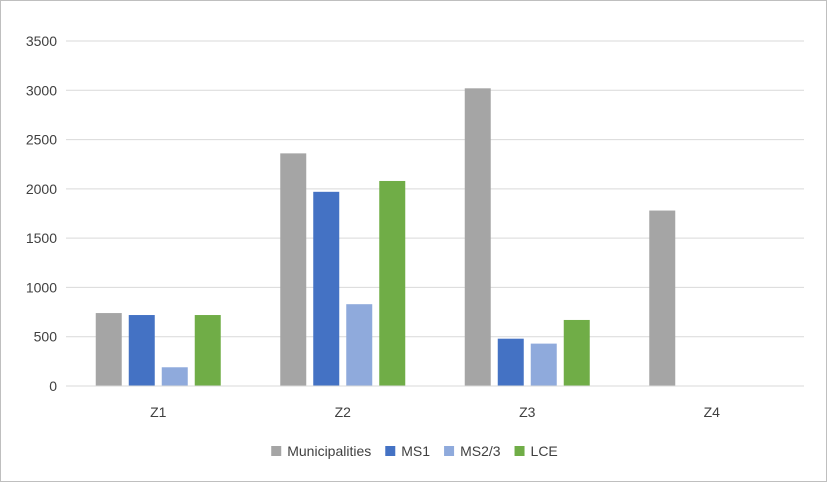  I want to click on x-tick-label: Z4, so click(712, 412).